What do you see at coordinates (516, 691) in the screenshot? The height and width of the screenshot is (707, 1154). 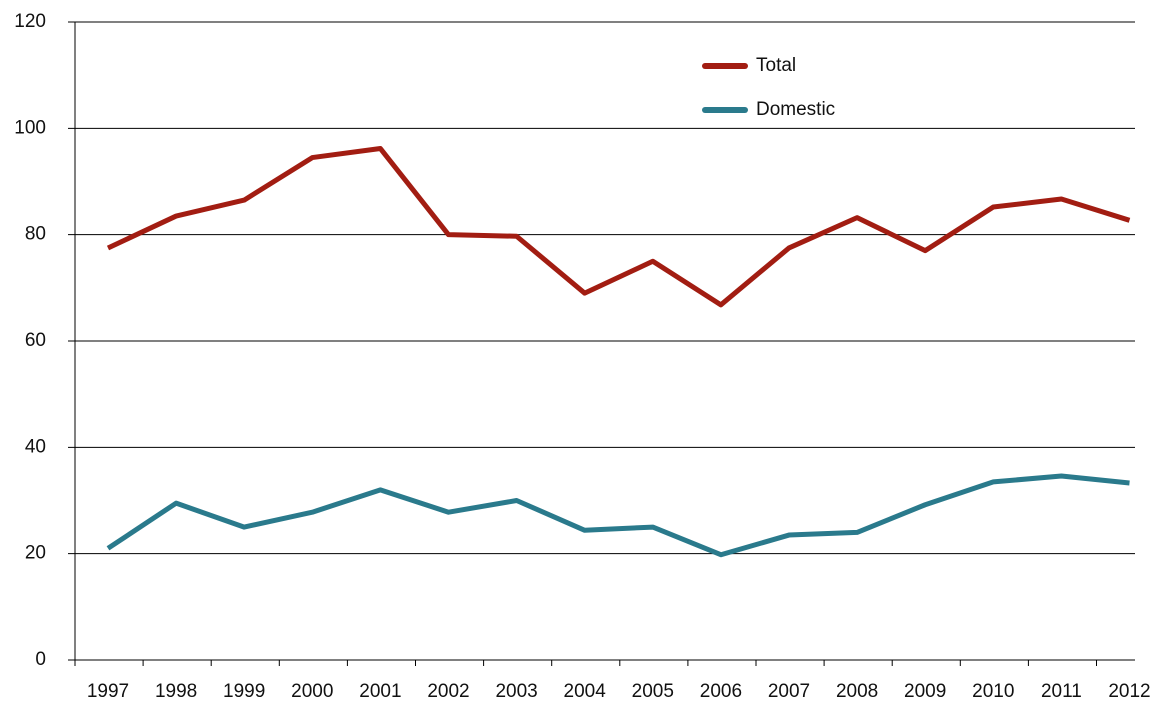 I see `x-tick-label: 2003` at bounding box center [516, 691].